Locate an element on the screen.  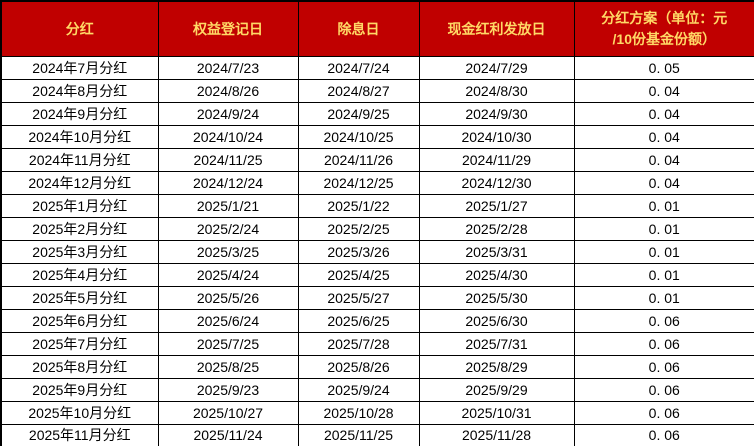
table-cell: 2024/10/24 is located at coordinates (228, 136).